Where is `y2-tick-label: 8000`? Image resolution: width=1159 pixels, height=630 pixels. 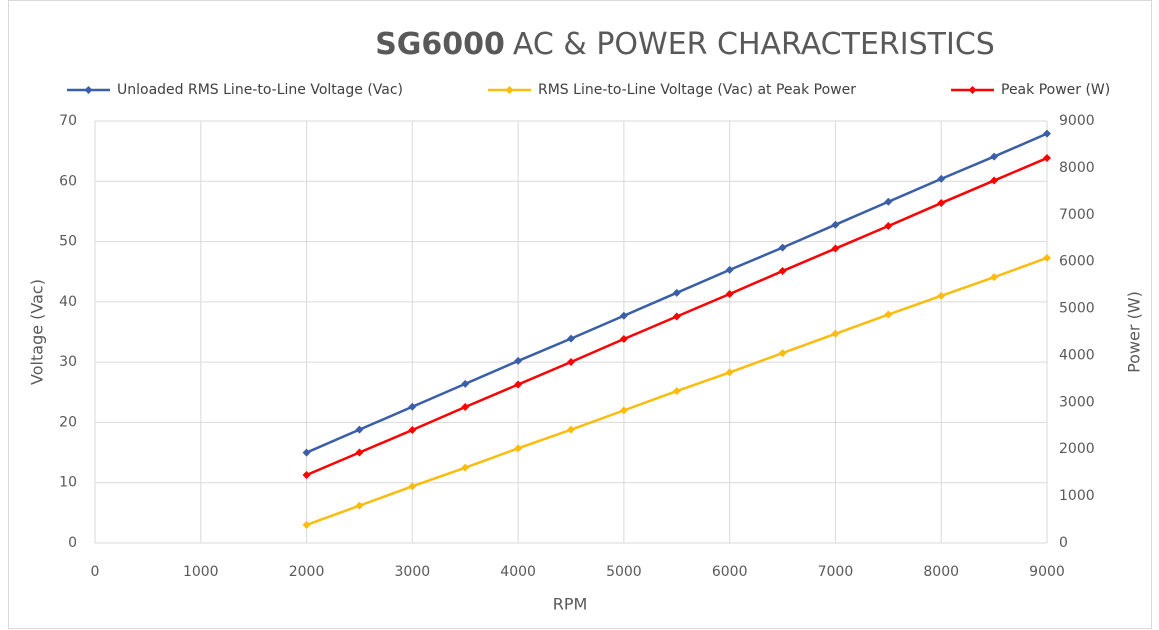
y2-tick-label: 8000 is located at coordinates (1077, 168).